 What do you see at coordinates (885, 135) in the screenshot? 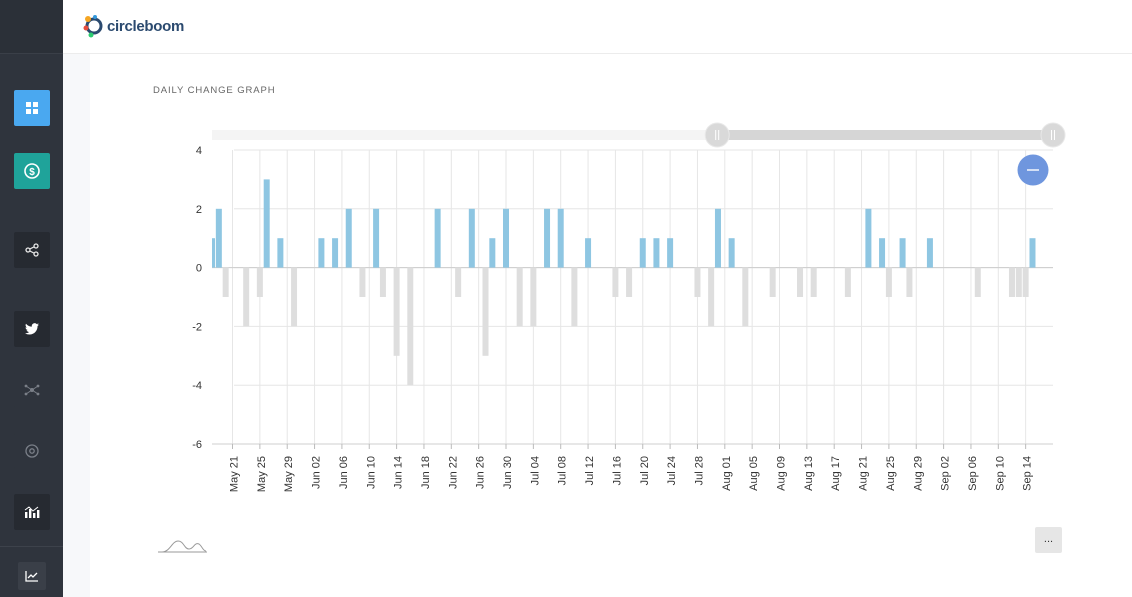
I see `scrollbar-thumb` at bounding box center [885, 135].